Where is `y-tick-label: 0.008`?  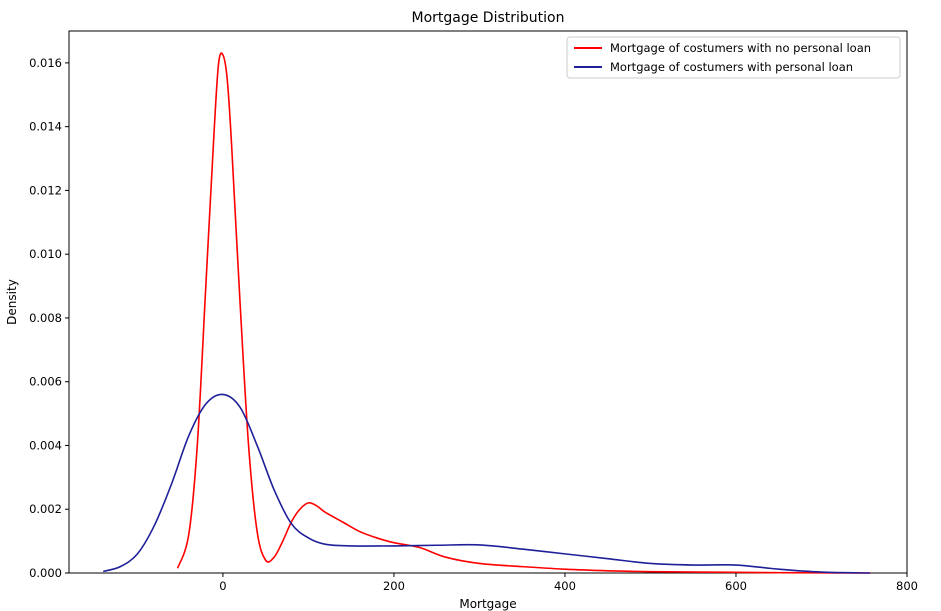
y-tick-label: 0.008 is located at coordinates (45, 318).